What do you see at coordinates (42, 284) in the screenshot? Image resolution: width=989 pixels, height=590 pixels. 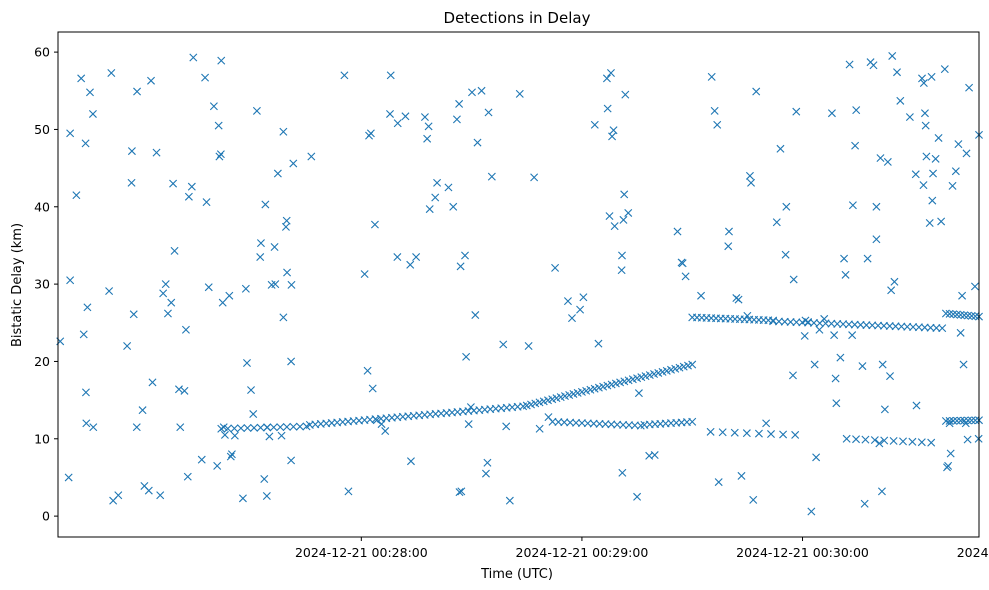 I see `y-tick-label: 30` at bounding box center [42, 284].